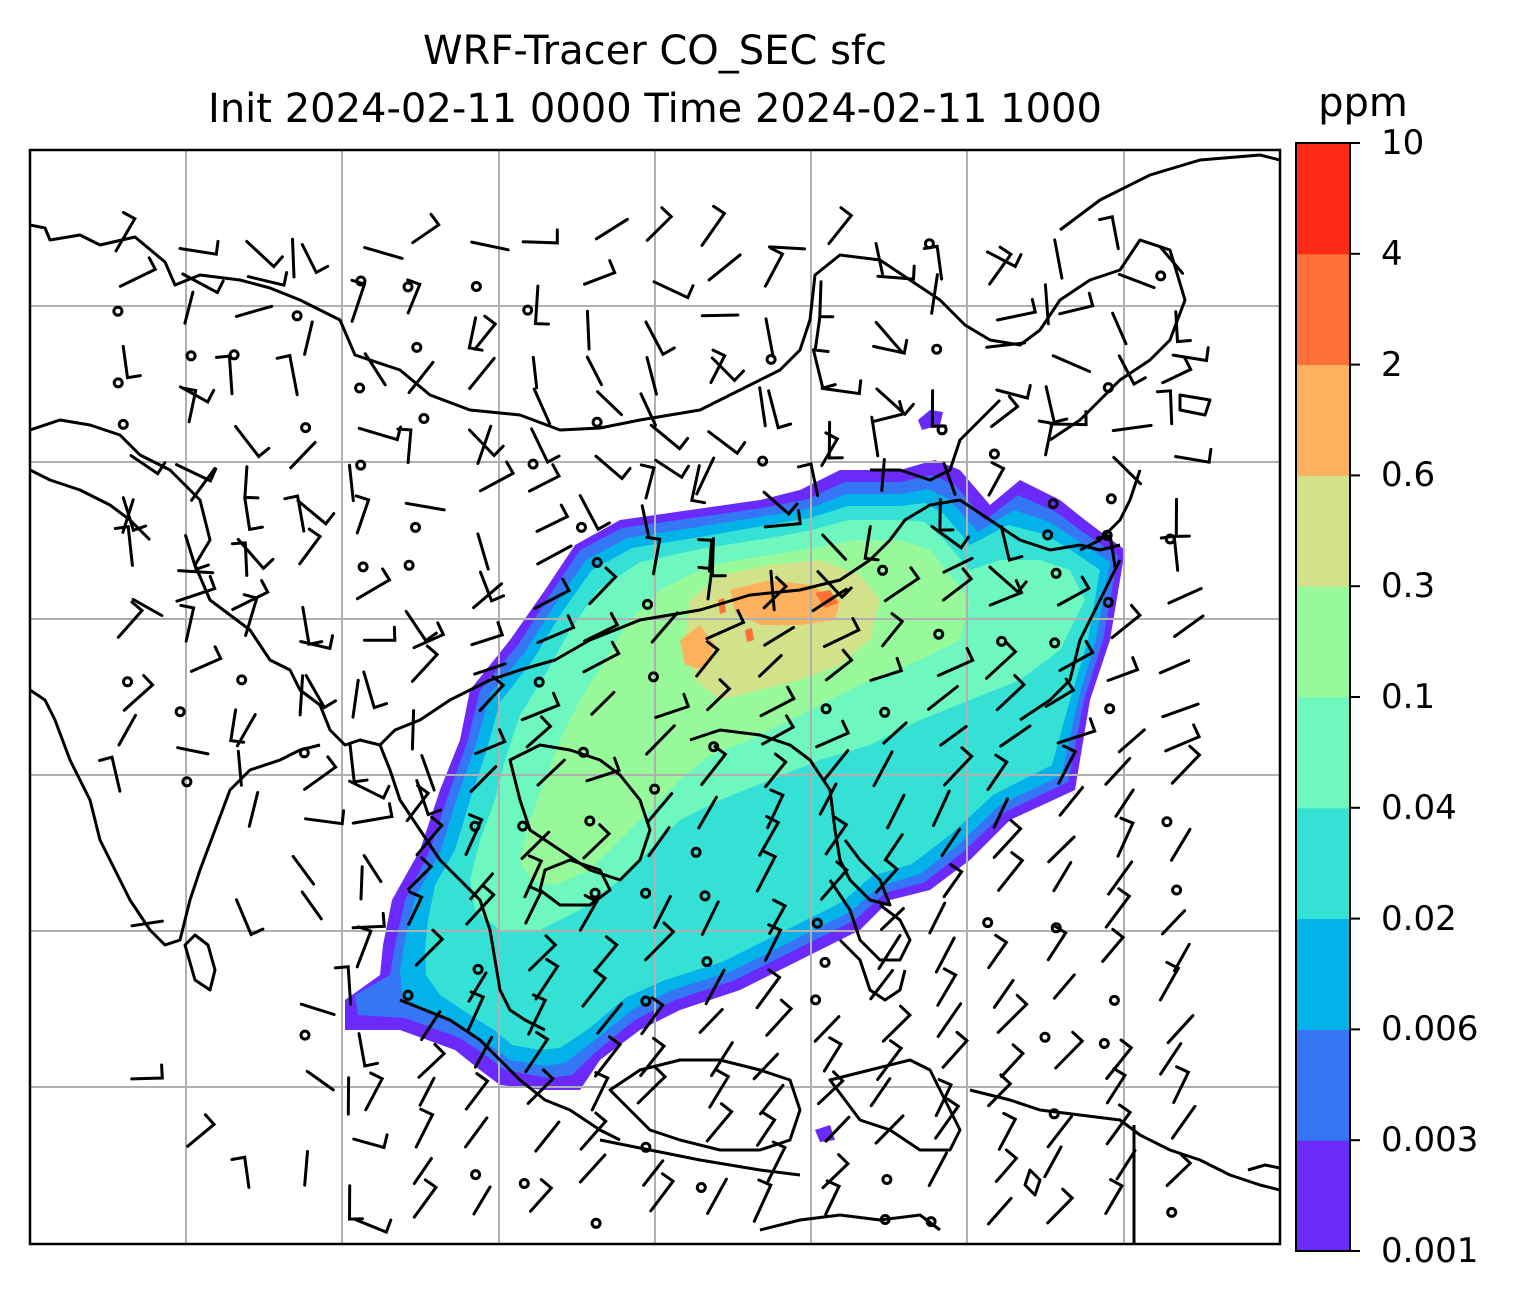 This screenshot has width=1528, height=1306. I want to click on colorbar-tick-label: 0.1, so click(1408, 697).